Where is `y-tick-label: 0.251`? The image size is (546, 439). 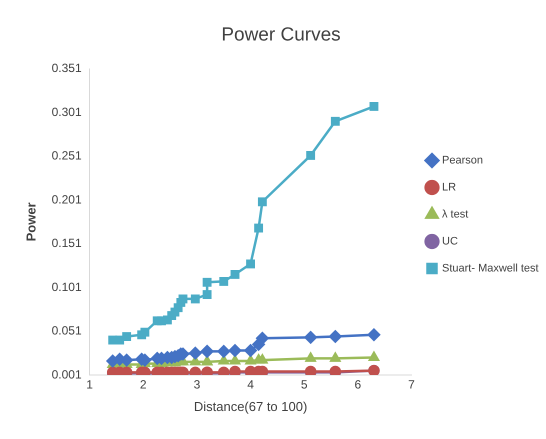 y-tick-label: 0.251 is located at coordinates (67, 155).